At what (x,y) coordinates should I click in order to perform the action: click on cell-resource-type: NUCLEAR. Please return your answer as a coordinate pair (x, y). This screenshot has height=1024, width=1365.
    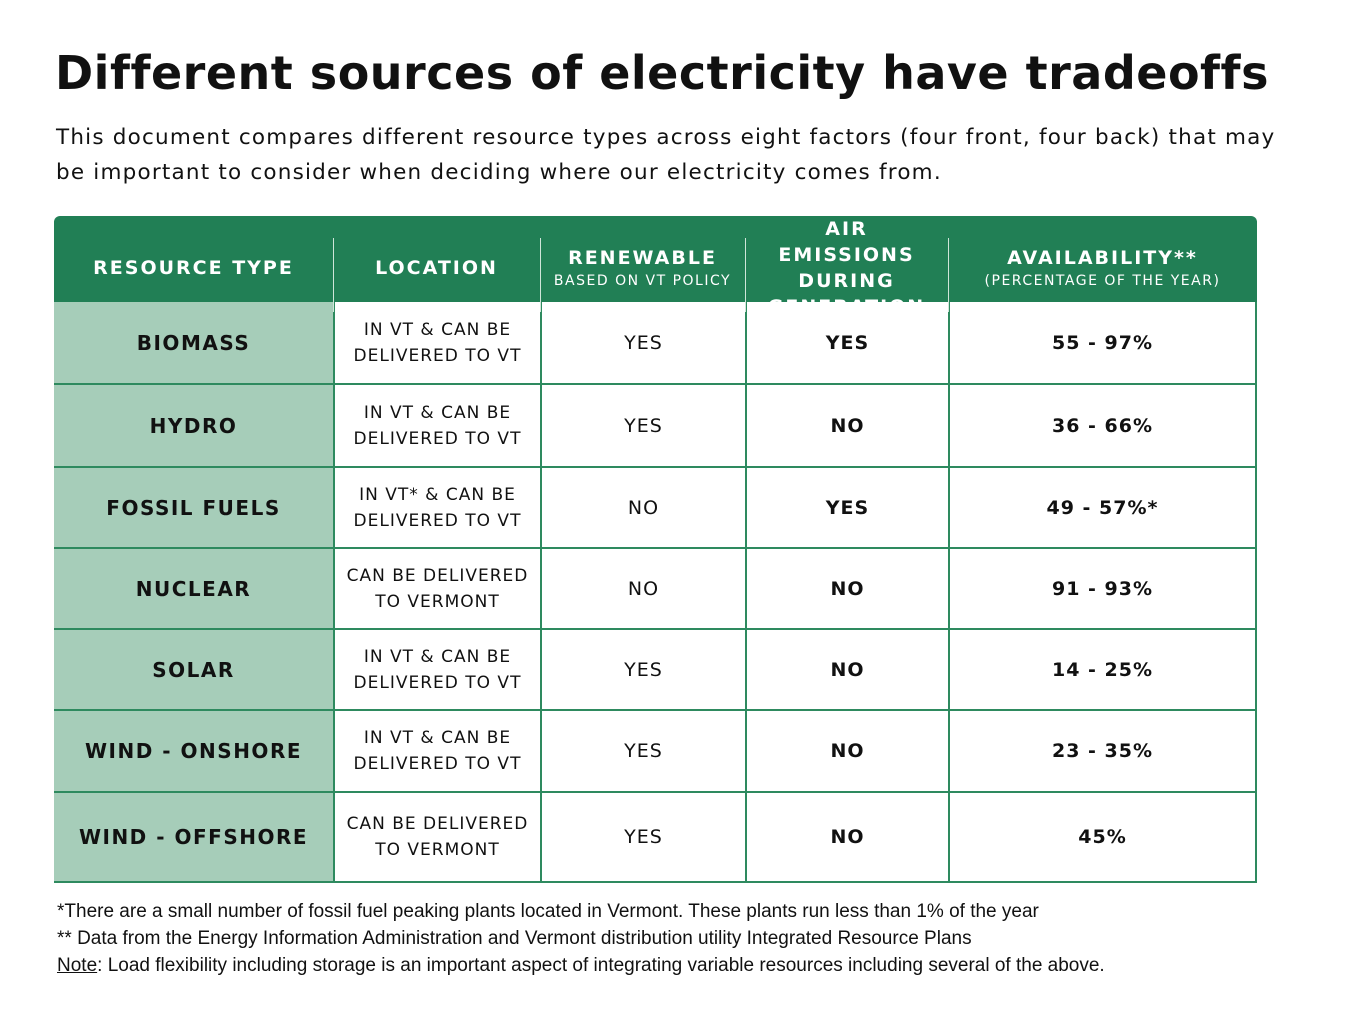
    Looking at the image, I should click on (193, 588).